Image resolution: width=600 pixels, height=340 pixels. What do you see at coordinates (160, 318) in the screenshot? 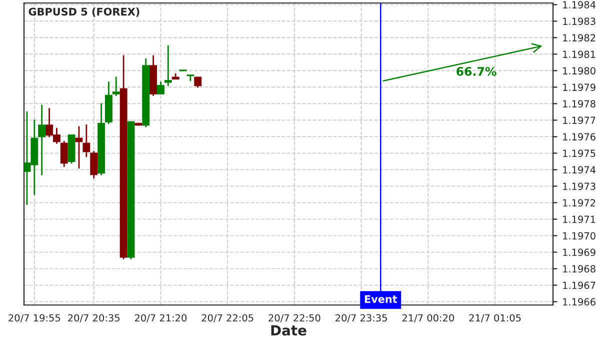
I see `x-tick-label: 20/7 21:20` at bounding box center [160, 318].